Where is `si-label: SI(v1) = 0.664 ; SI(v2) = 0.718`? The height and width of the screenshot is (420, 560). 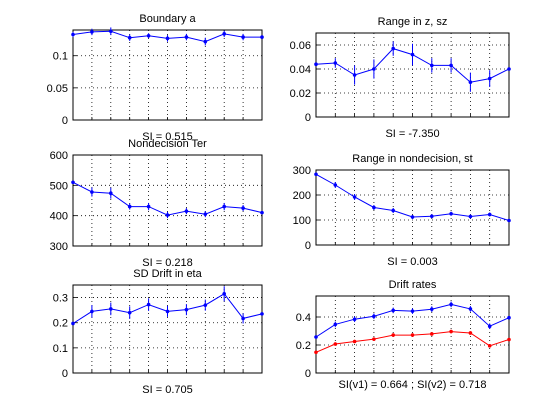 si-label: SI(v1) = 0.664 ; SI(v2) = 0.718 is located at coordinates (413, 385).